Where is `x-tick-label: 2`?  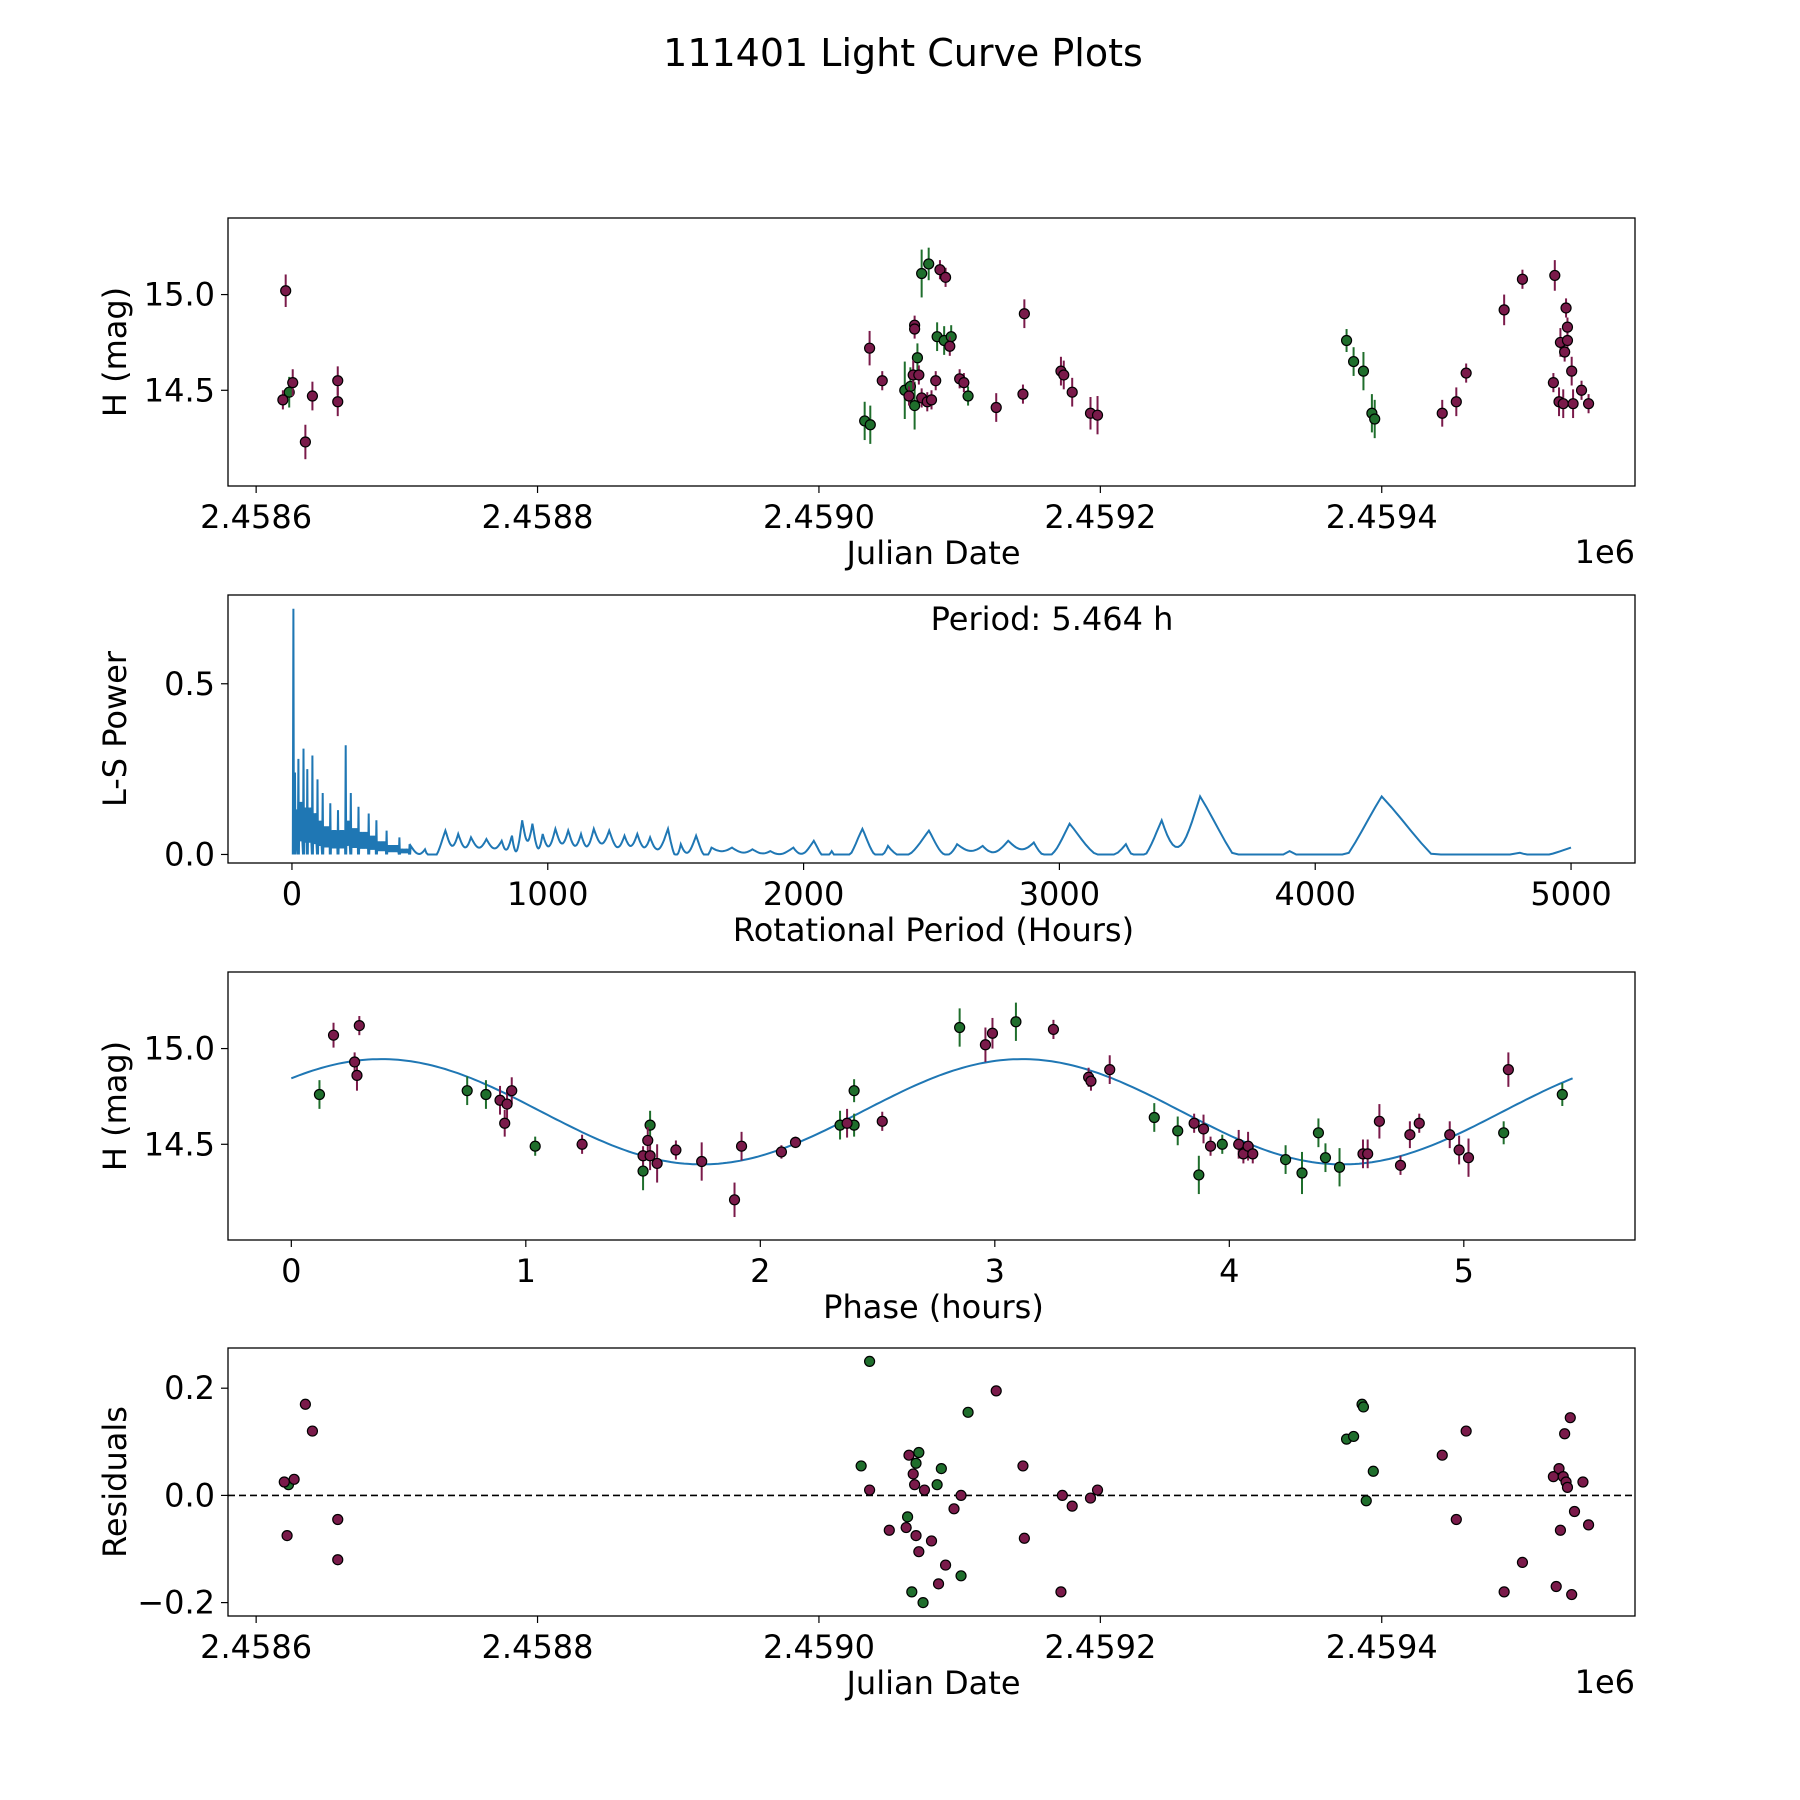 x-tick-label: 2 is located at coordinates (760, 1271).